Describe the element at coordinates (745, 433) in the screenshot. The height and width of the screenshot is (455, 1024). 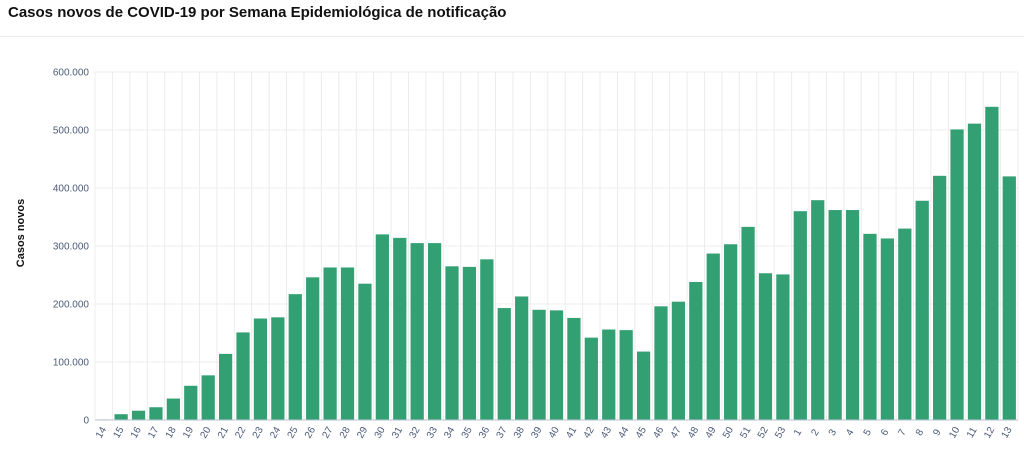
I see `x-tick-label: 51` at that location.